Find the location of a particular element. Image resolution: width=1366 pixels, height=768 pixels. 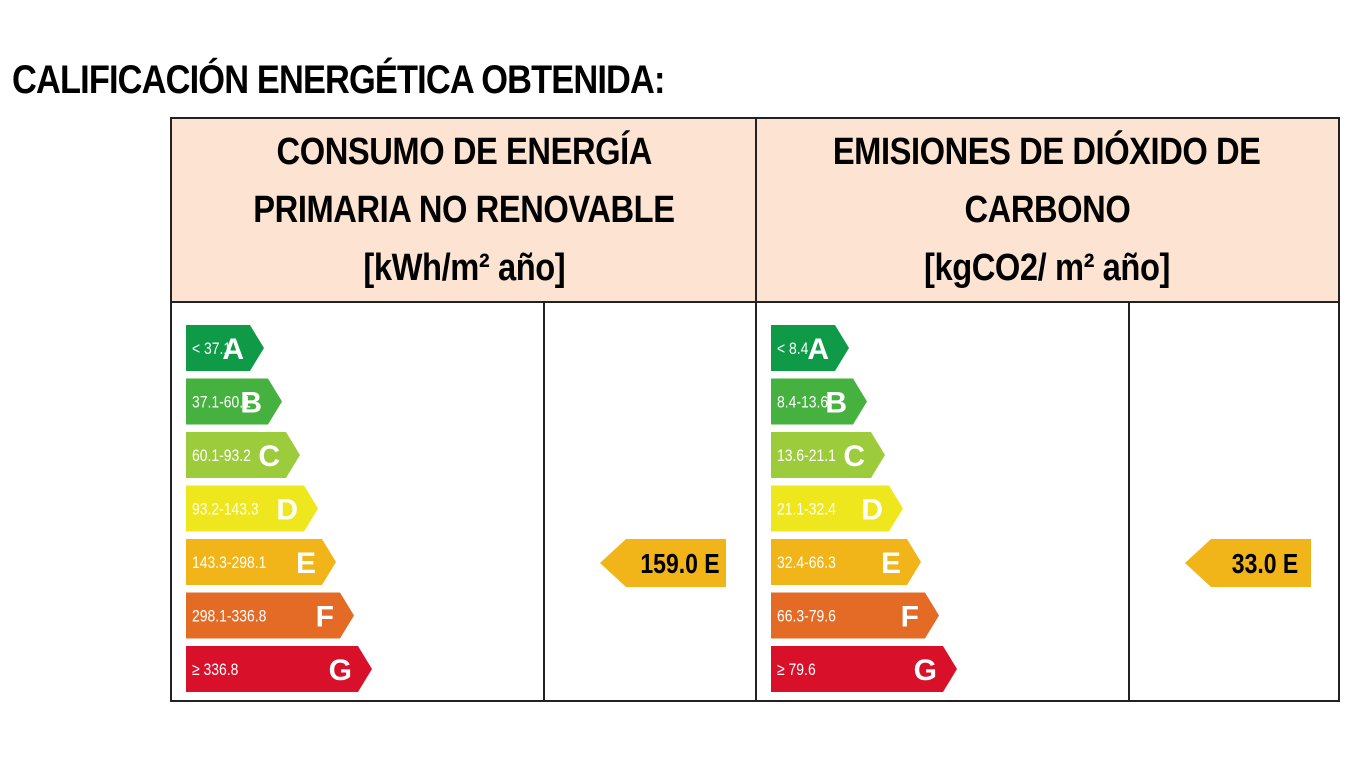

grade-range-label: 32.4-66.3 is located at coordinates (806, 562).